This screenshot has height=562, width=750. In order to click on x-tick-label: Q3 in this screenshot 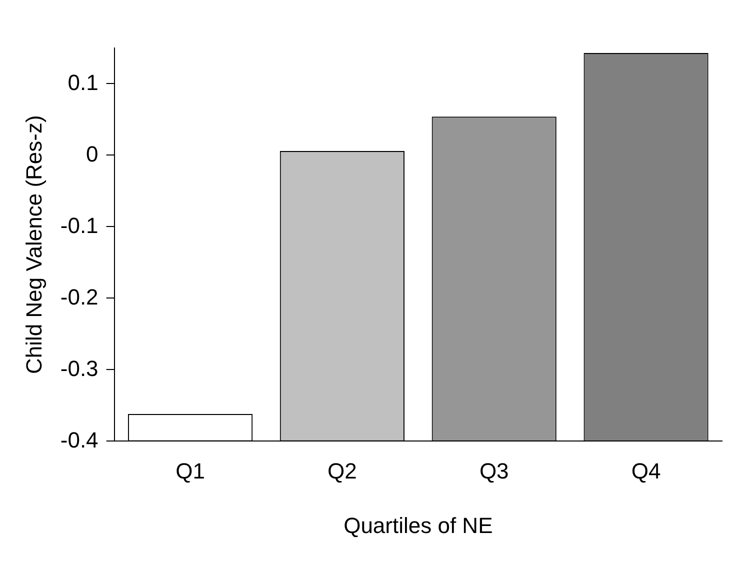, I will do `click(494, 471)`.